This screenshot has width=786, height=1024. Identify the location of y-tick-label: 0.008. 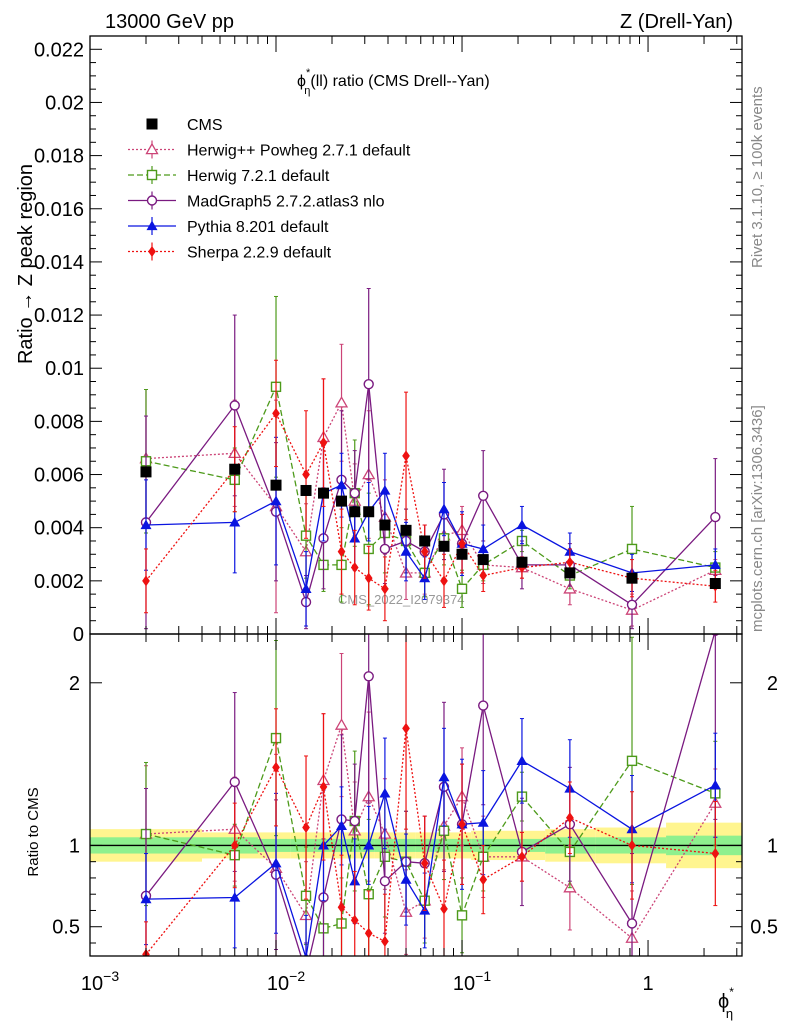
(59, 422).